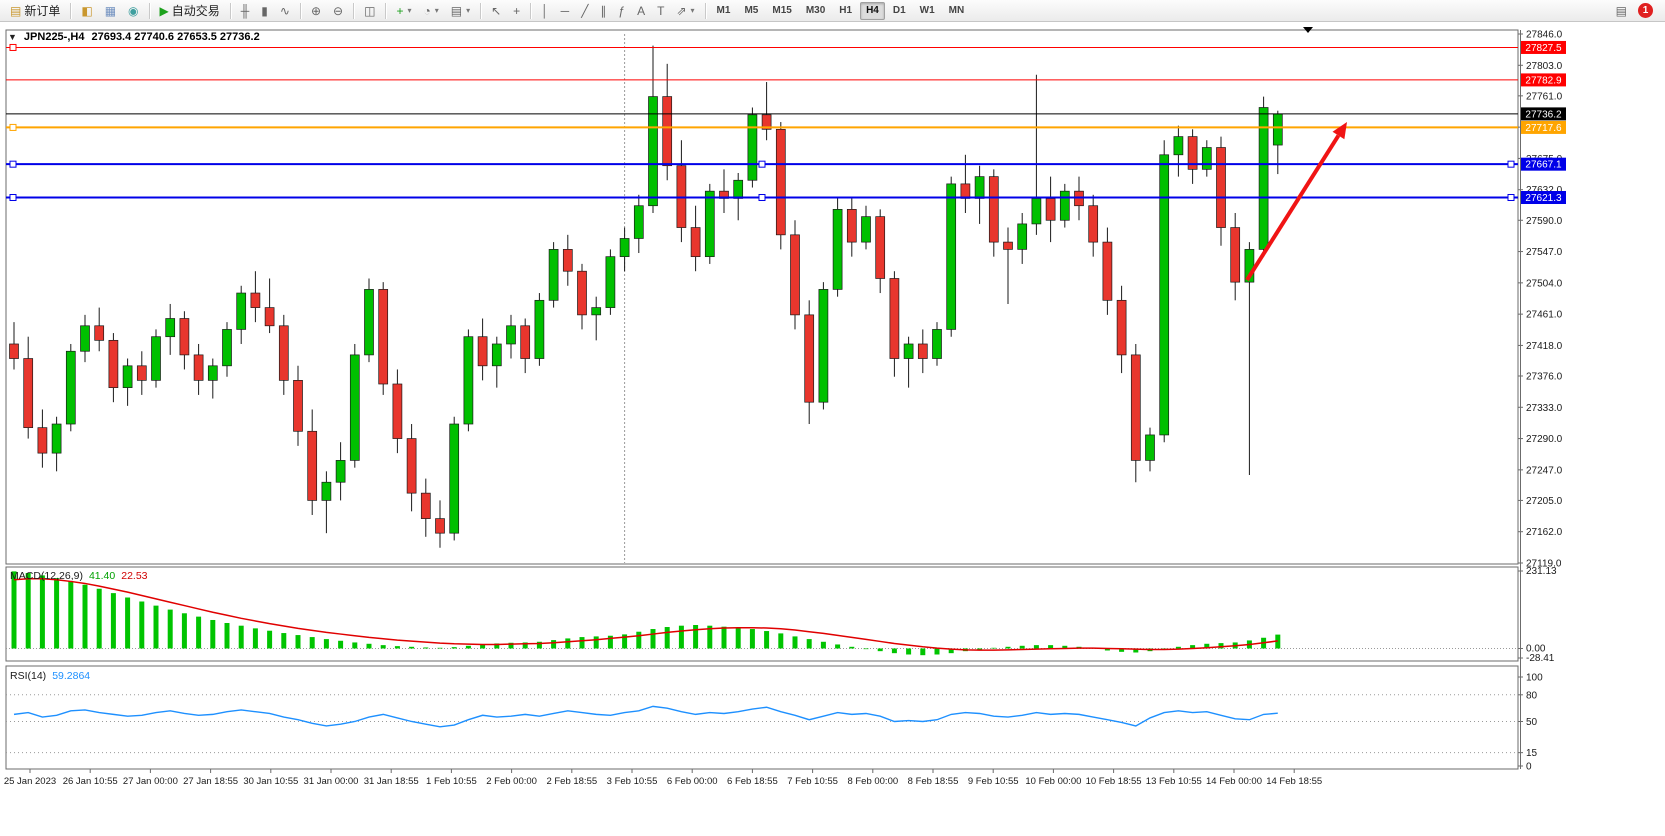 Image resolution: width=1665 pixels, height=836 pixels. Describe the element at coordinates (565, 11) in the screenshot. I see `horizontal-line-icon-button: ─` at that location.